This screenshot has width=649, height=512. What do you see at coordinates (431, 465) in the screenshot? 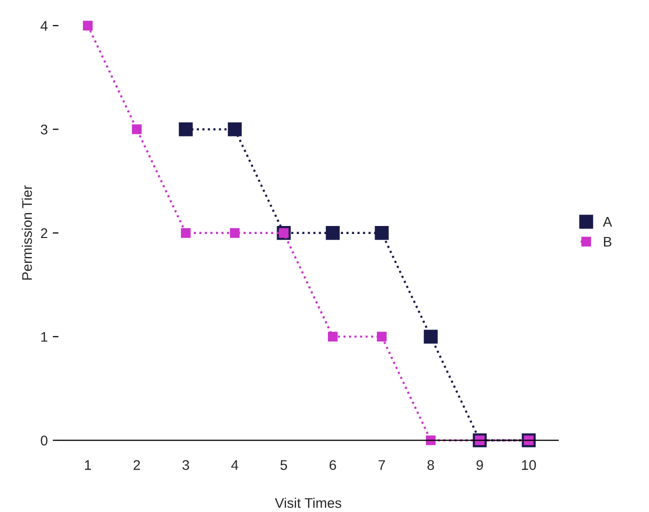
I see `x-tick-label: 8` at bounding box center [431, 465].